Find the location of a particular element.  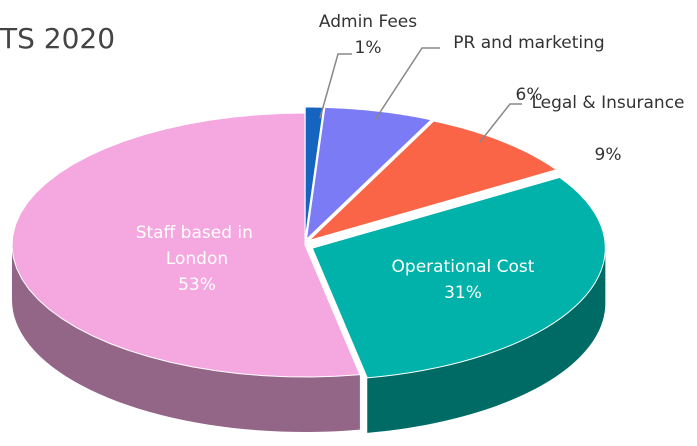

slice-side is located at coordinates (486, 340).